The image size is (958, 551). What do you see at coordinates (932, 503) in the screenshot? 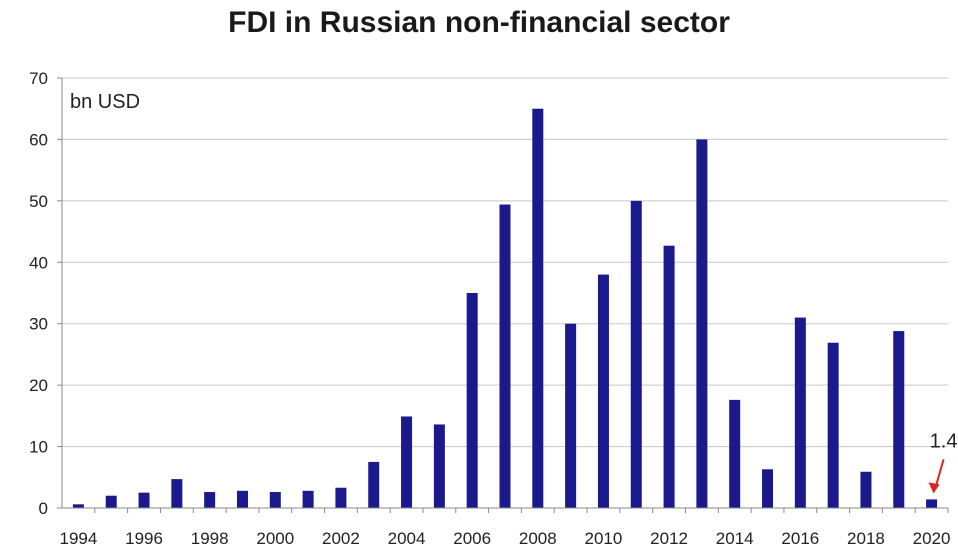
I see `bar-2020` at bounding box center [932, 503].